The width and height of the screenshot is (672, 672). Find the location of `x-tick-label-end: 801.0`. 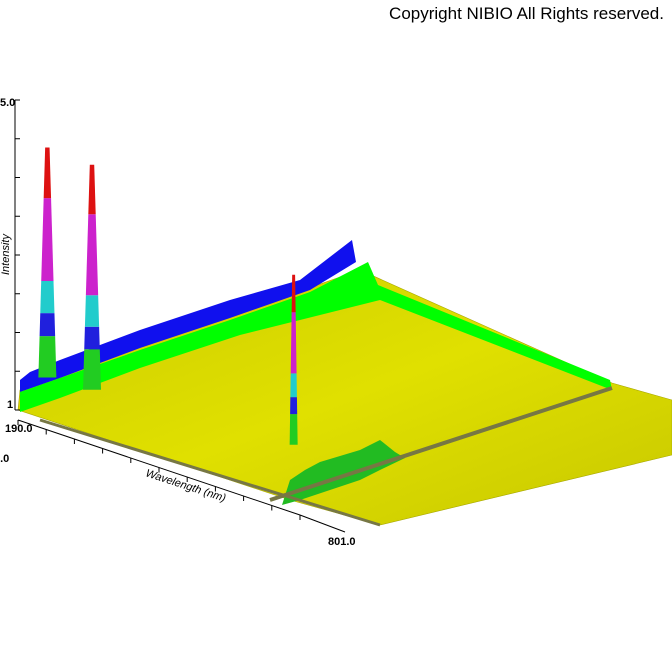

x-tick-label-end: 801.0 is located at coordinates (342, 542).